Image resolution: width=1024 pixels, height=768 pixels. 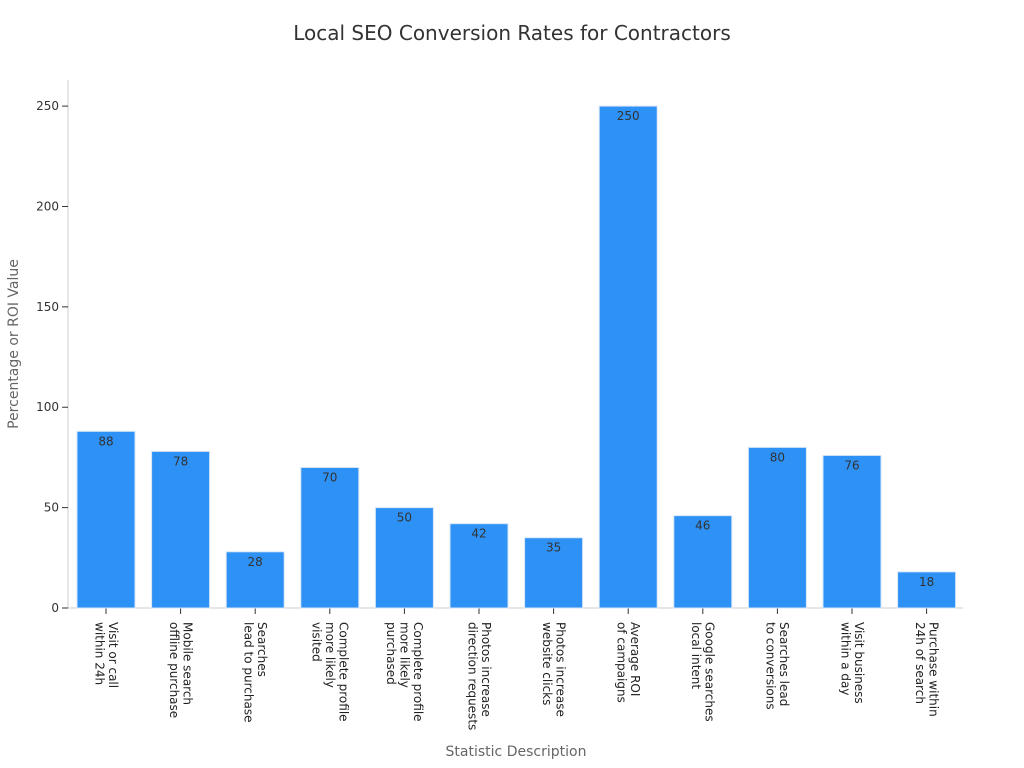 What do you see at coordinates (920, 663) in the screenshot?
I see `x-tick-label-line: 24h of search` at bounding box center [920, 663].